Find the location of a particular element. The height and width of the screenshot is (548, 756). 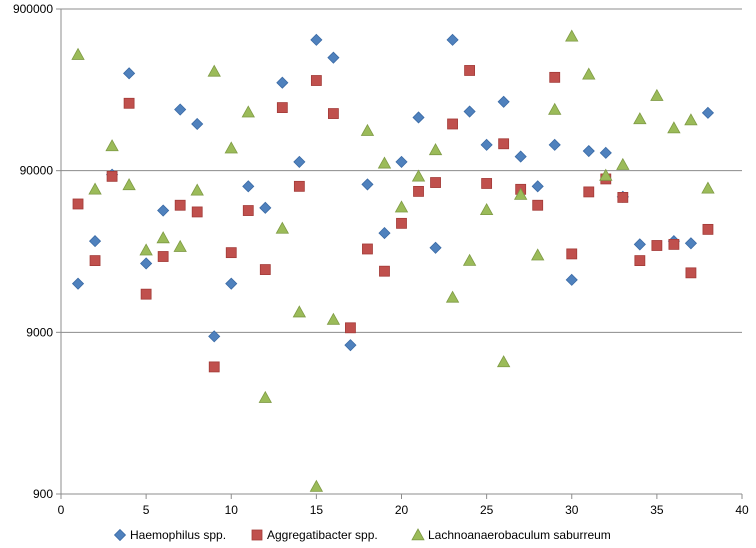

legend-item: Haemophilus spp. is located at coordinates (169, 535).